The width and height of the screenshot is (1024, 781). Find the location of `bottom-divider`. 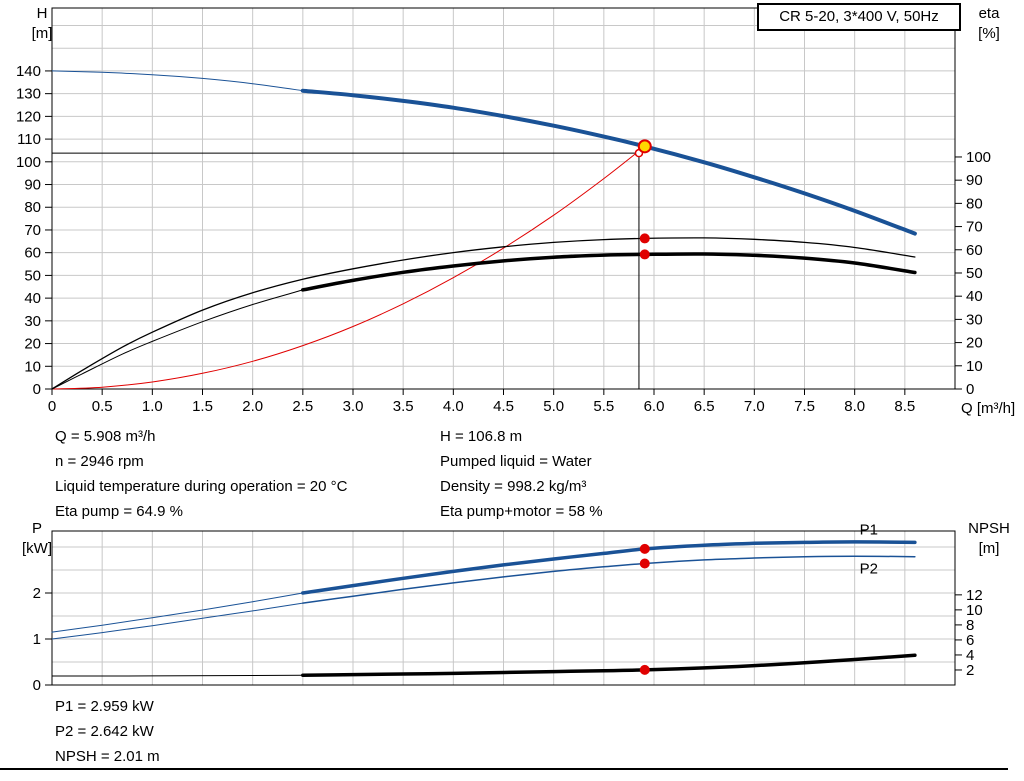

bottom-divider is located at coordinates (504, 769).